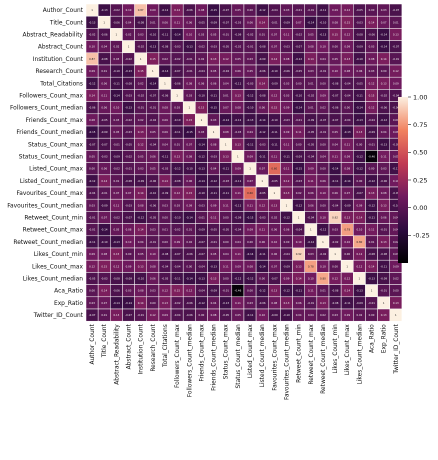 The width and height of the screenshot is (438, 460). Describe the element at coordinates (251, 351) in the screenshot. I see `column-label: Listed_Count_max` at that location.